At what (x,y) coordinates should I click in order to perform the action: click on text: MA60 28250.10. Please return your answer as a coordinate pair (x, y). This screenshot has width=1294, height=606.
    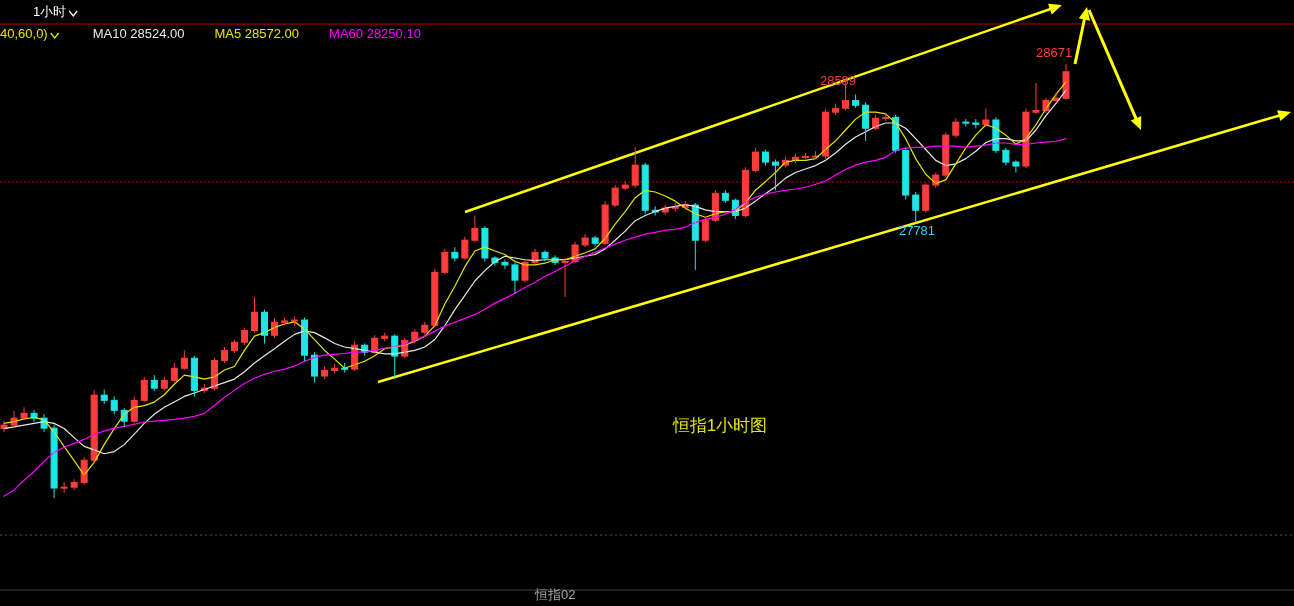
    Looking at the image, I should click on (375, 34).